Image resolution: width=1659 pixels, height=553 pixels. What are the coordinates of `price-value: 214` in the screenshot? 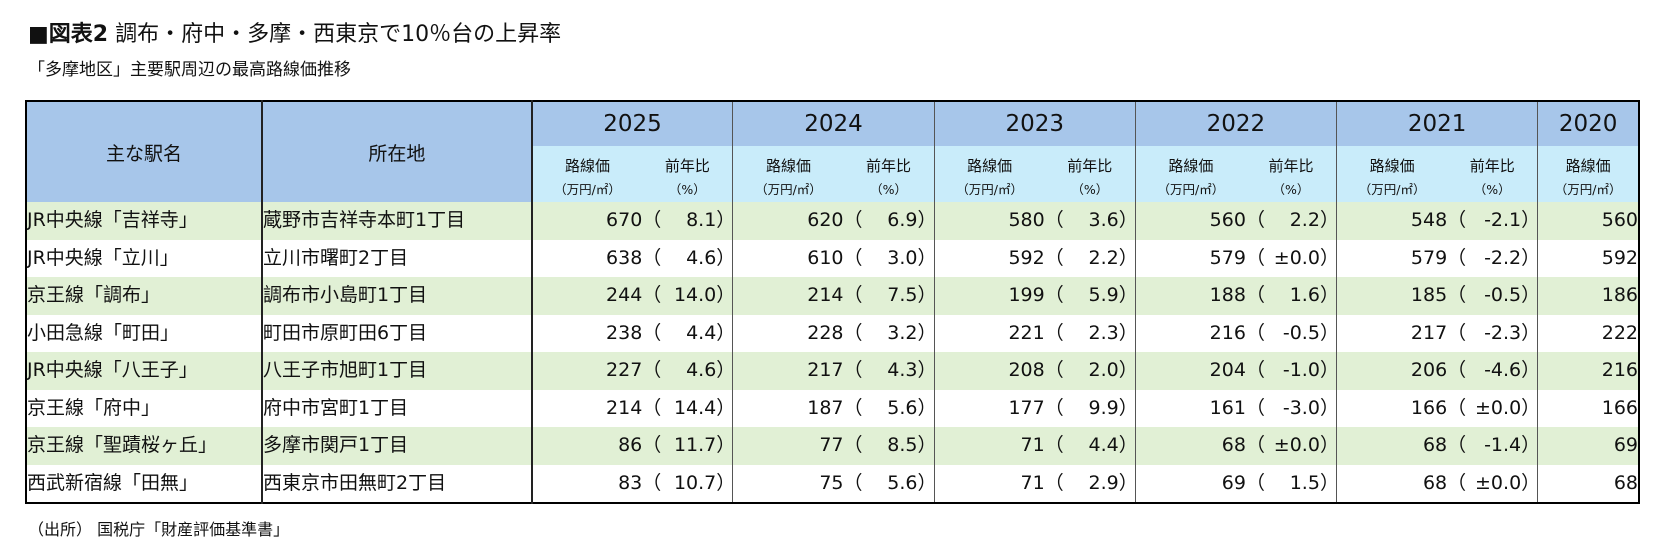 It's located at (587, 408).